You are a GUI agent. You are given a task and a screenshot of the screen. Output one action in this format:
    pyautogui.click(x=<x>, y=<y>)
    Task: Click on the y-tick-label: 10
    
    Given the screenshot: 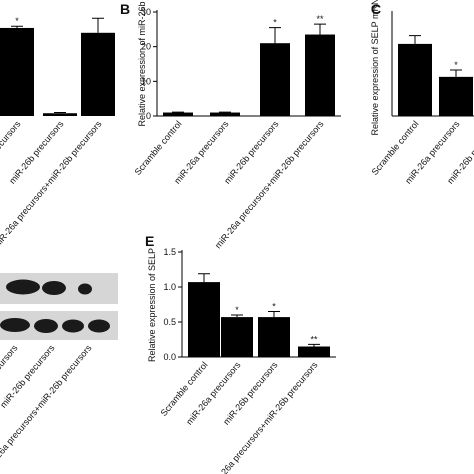 What is the action you would take?
    pyautogui.click(x=146, y=81)
    